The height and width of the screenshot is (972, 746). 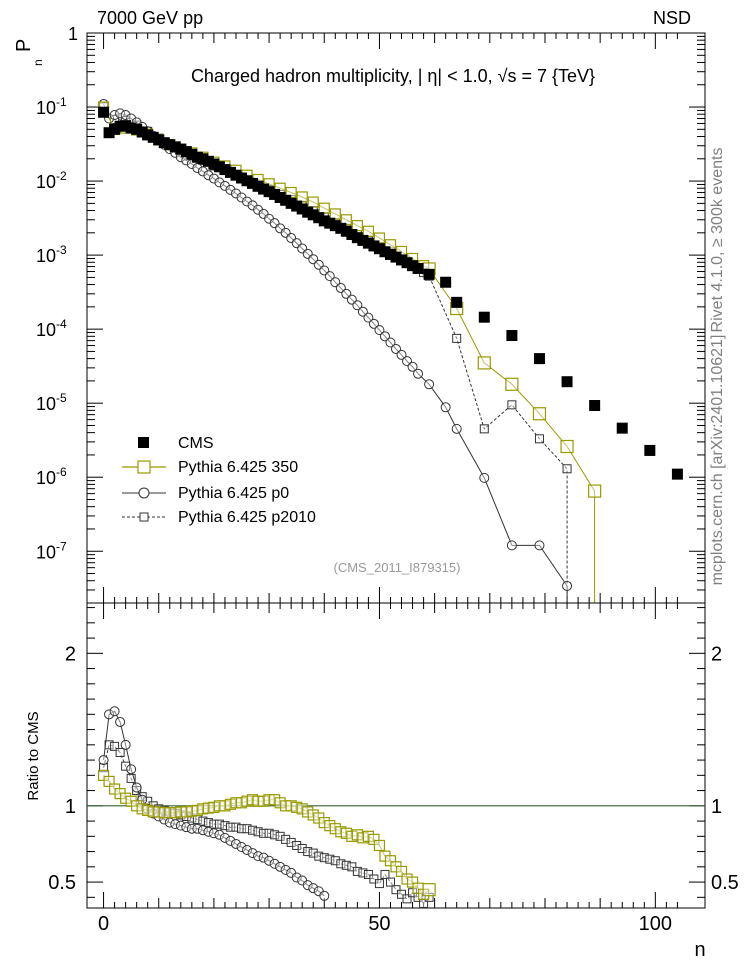 I want to click on lower-y-axis-label: Ratio to CMS, so click(x=33, y=755).